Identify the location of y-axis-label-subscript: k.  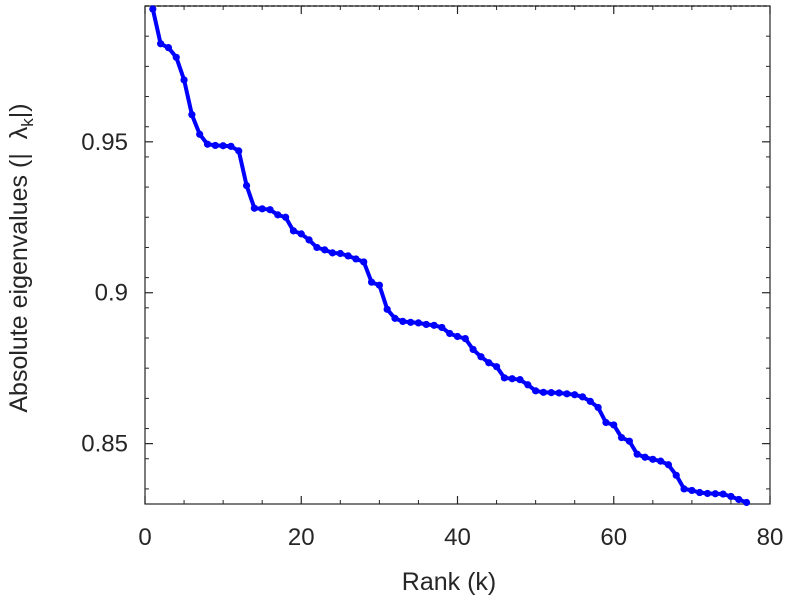
(27, 122).